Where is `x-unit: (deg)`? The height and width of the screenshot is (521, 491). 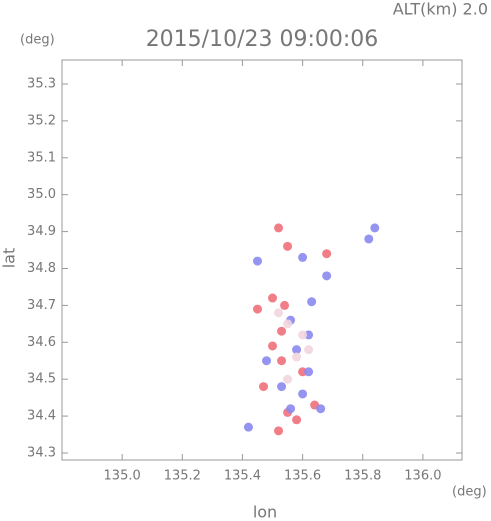 x-unit: (deg) is located at coordinates (469, 492).